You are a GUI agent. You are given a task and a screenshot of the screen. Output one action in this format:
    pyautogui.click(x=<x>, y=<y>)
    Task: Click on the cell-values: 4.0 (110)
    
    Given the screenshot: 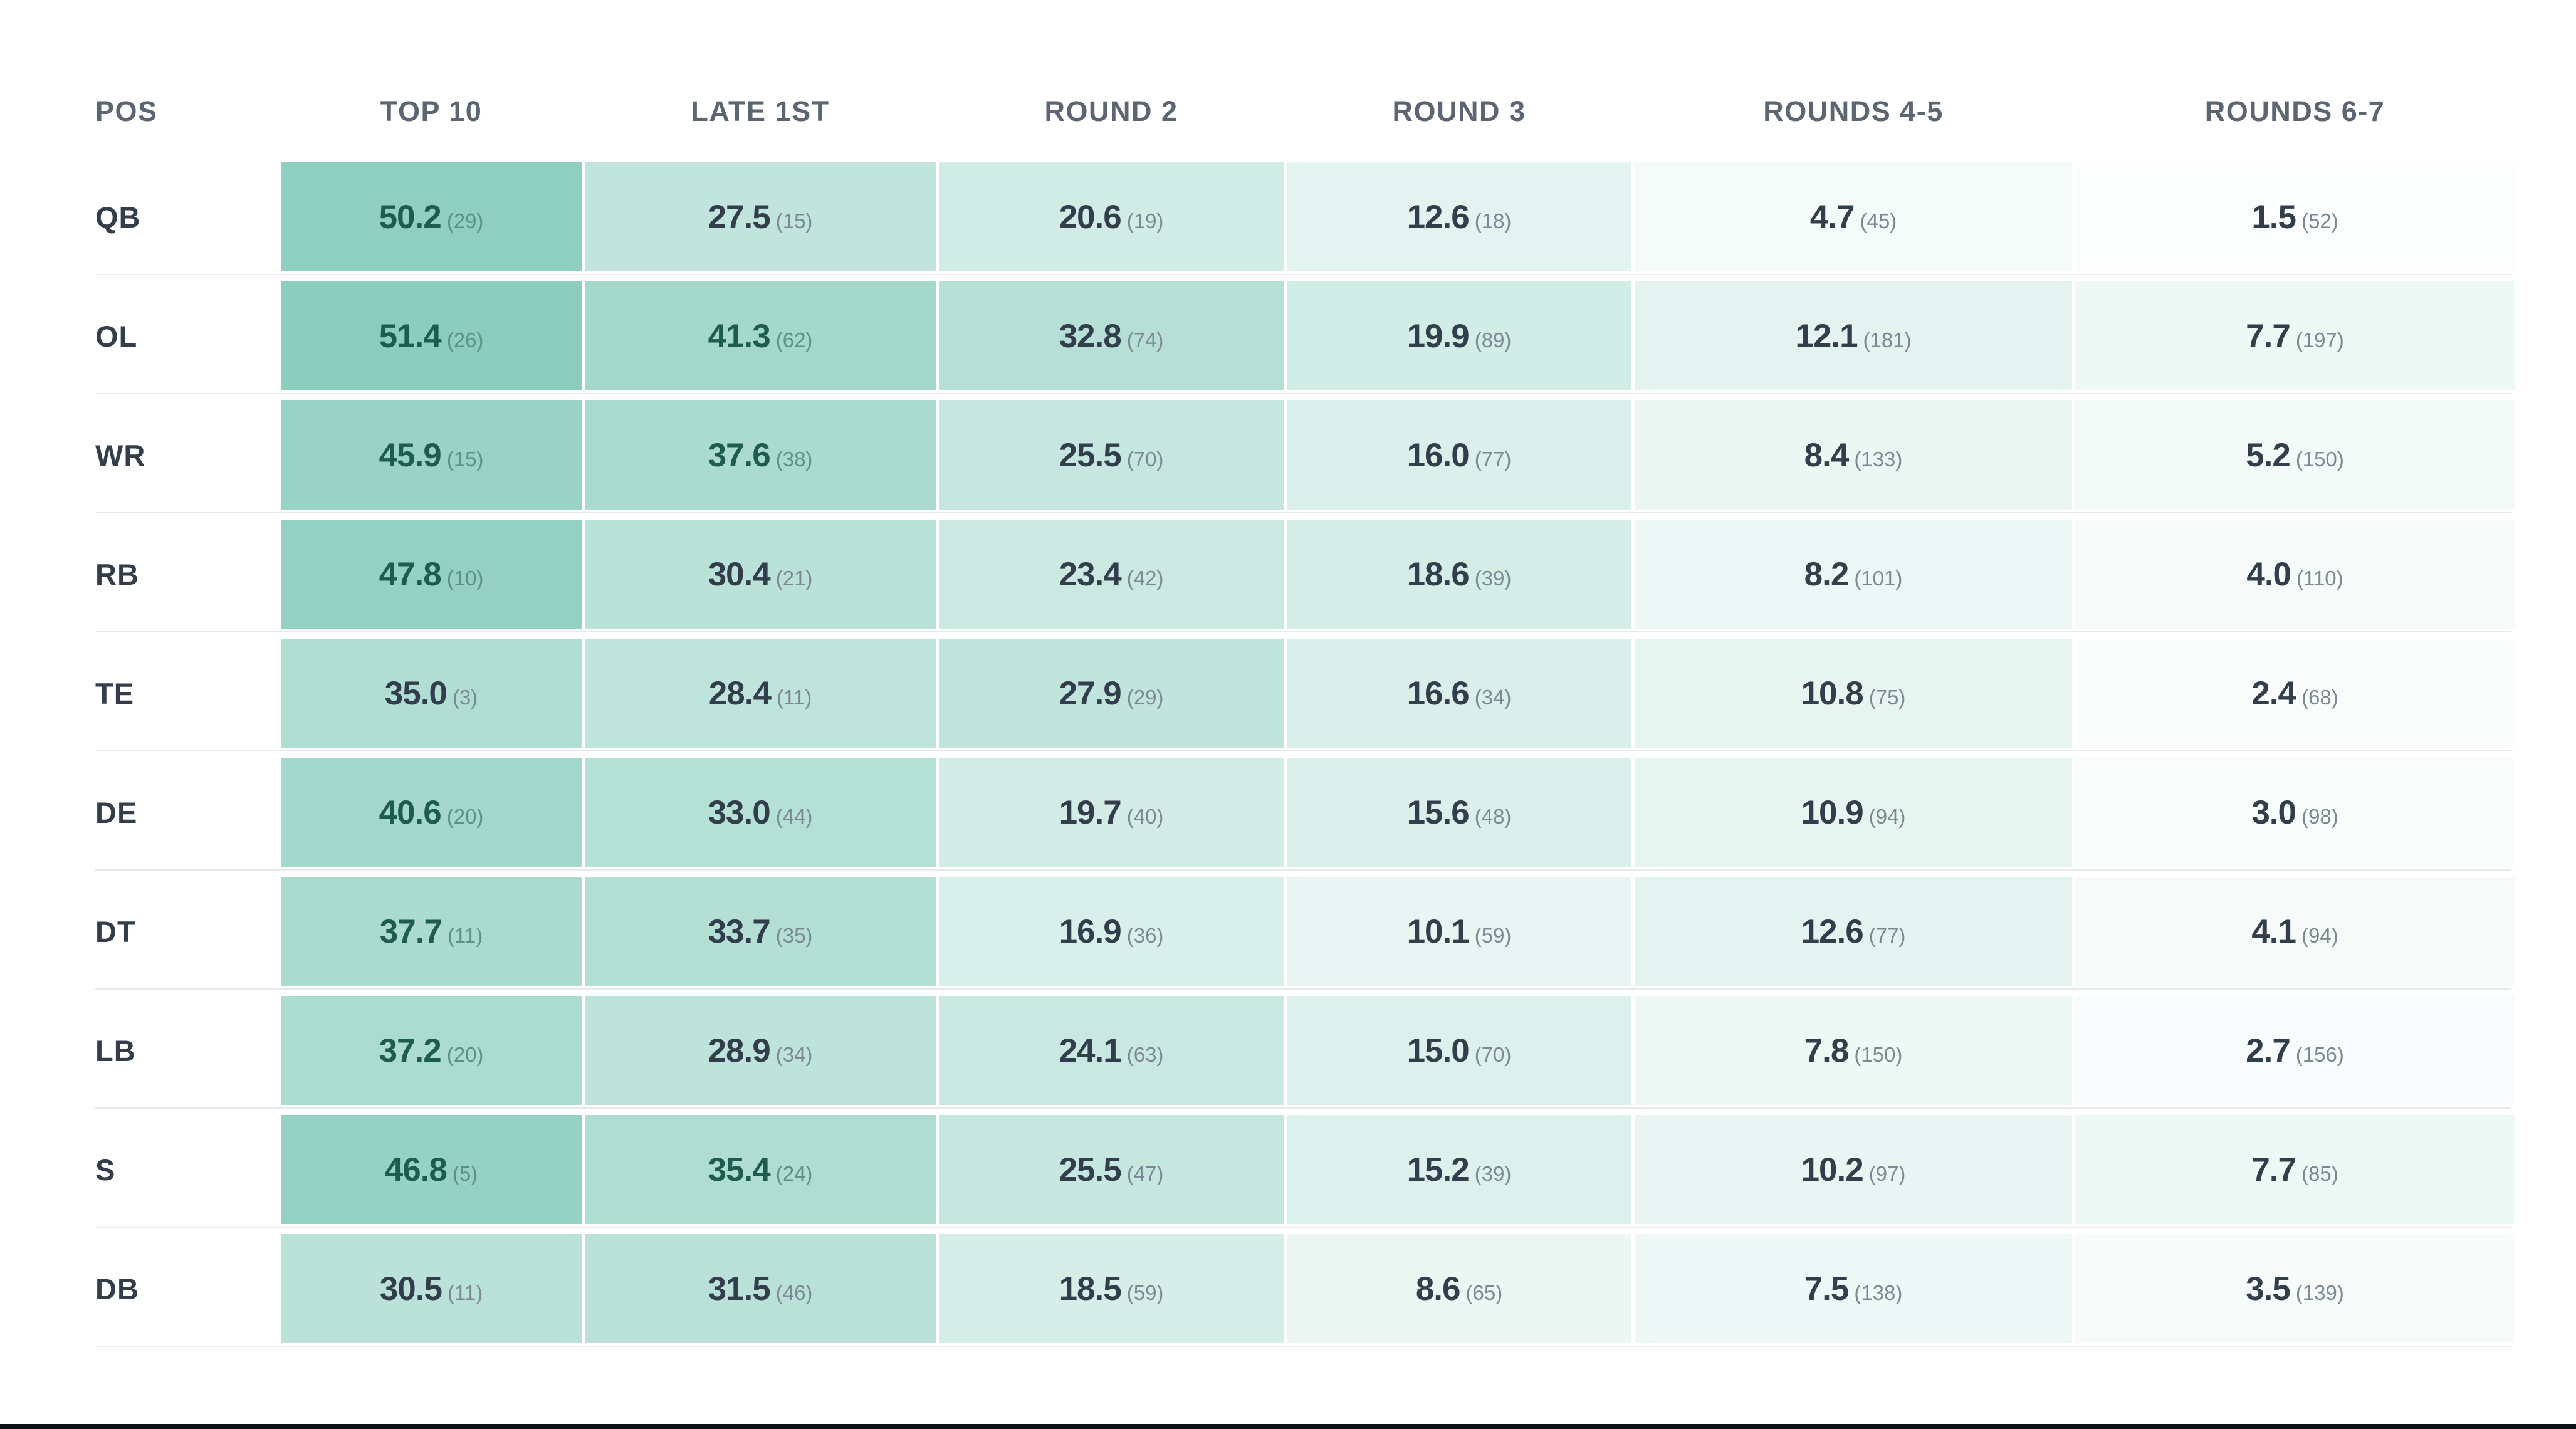 What is the action you would take?
    pyautogui.click(x=2294, y=574)
    